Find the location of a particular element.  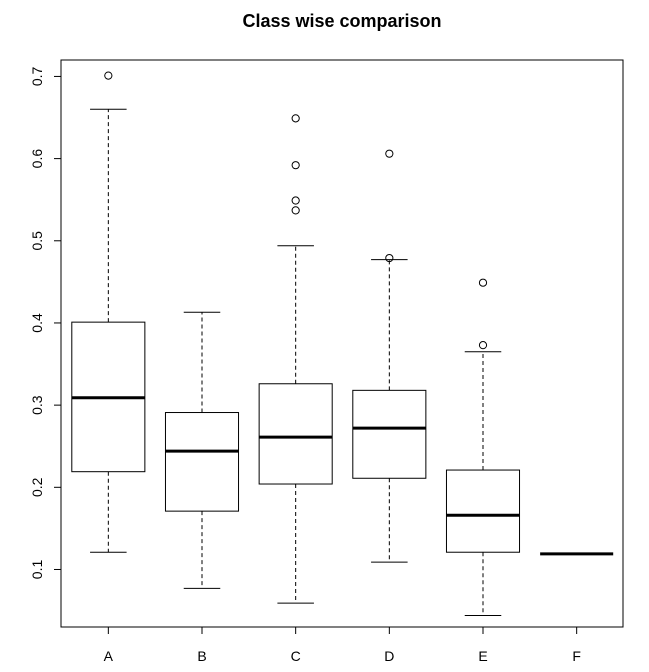

x-tick-label: B is located at coordinates (201, 656).